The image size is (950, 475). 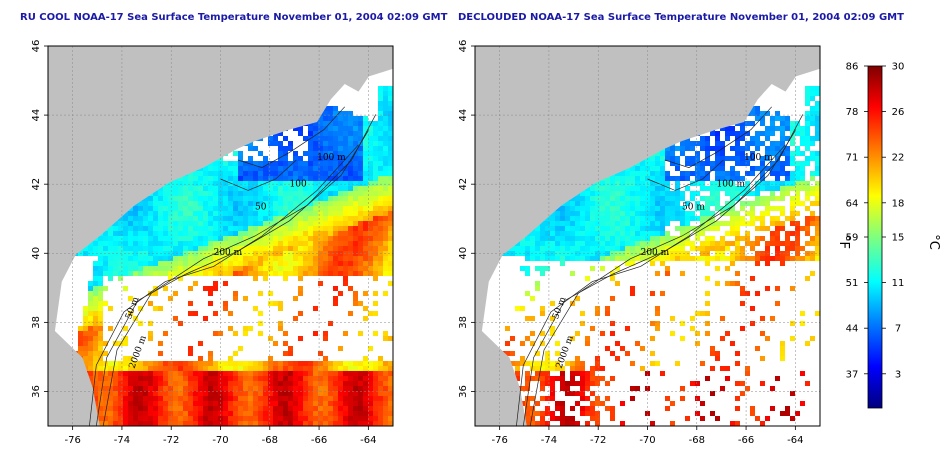 I want to click on fahrenheit-tick-label: 71, so click(x=852, y=158).